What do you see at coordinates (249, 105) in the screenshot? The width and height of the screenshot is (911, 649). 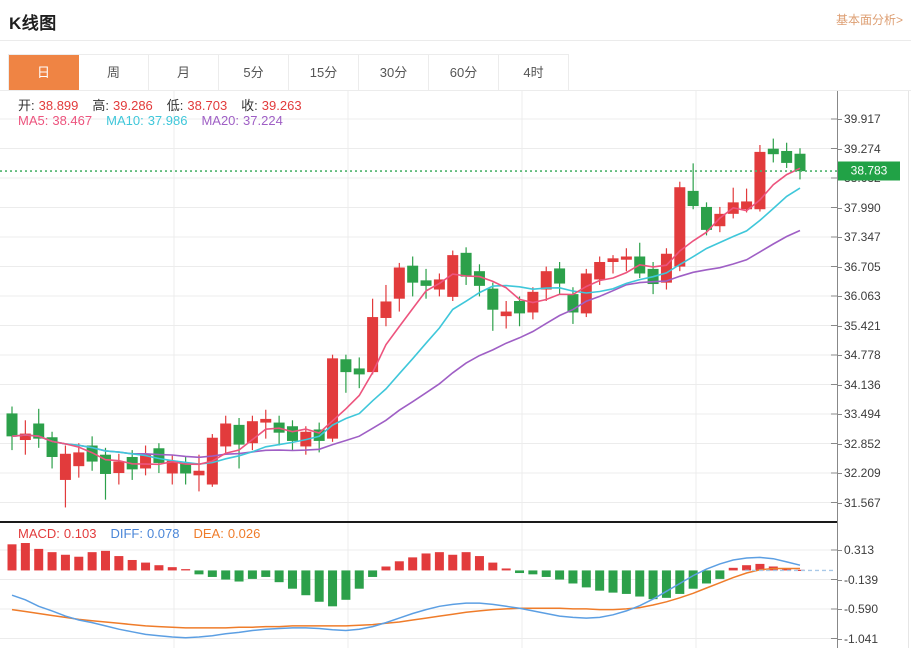 I see `legend-label: 收:` at bounding box center [249, 105].